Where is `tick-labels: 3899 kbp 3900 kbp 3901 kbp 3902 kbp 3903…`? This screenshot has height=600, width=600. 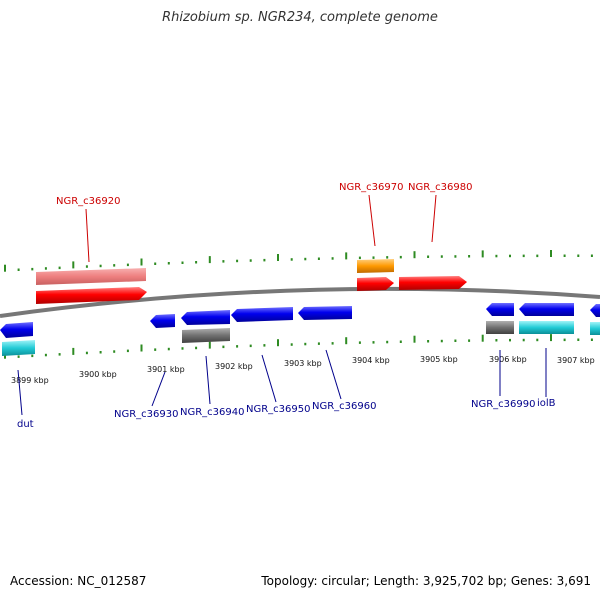 tick-labels: 3899 kbp 3900 kbp 3901 kbp 3902 kbp 3903… is located at coordinates (303, 370).